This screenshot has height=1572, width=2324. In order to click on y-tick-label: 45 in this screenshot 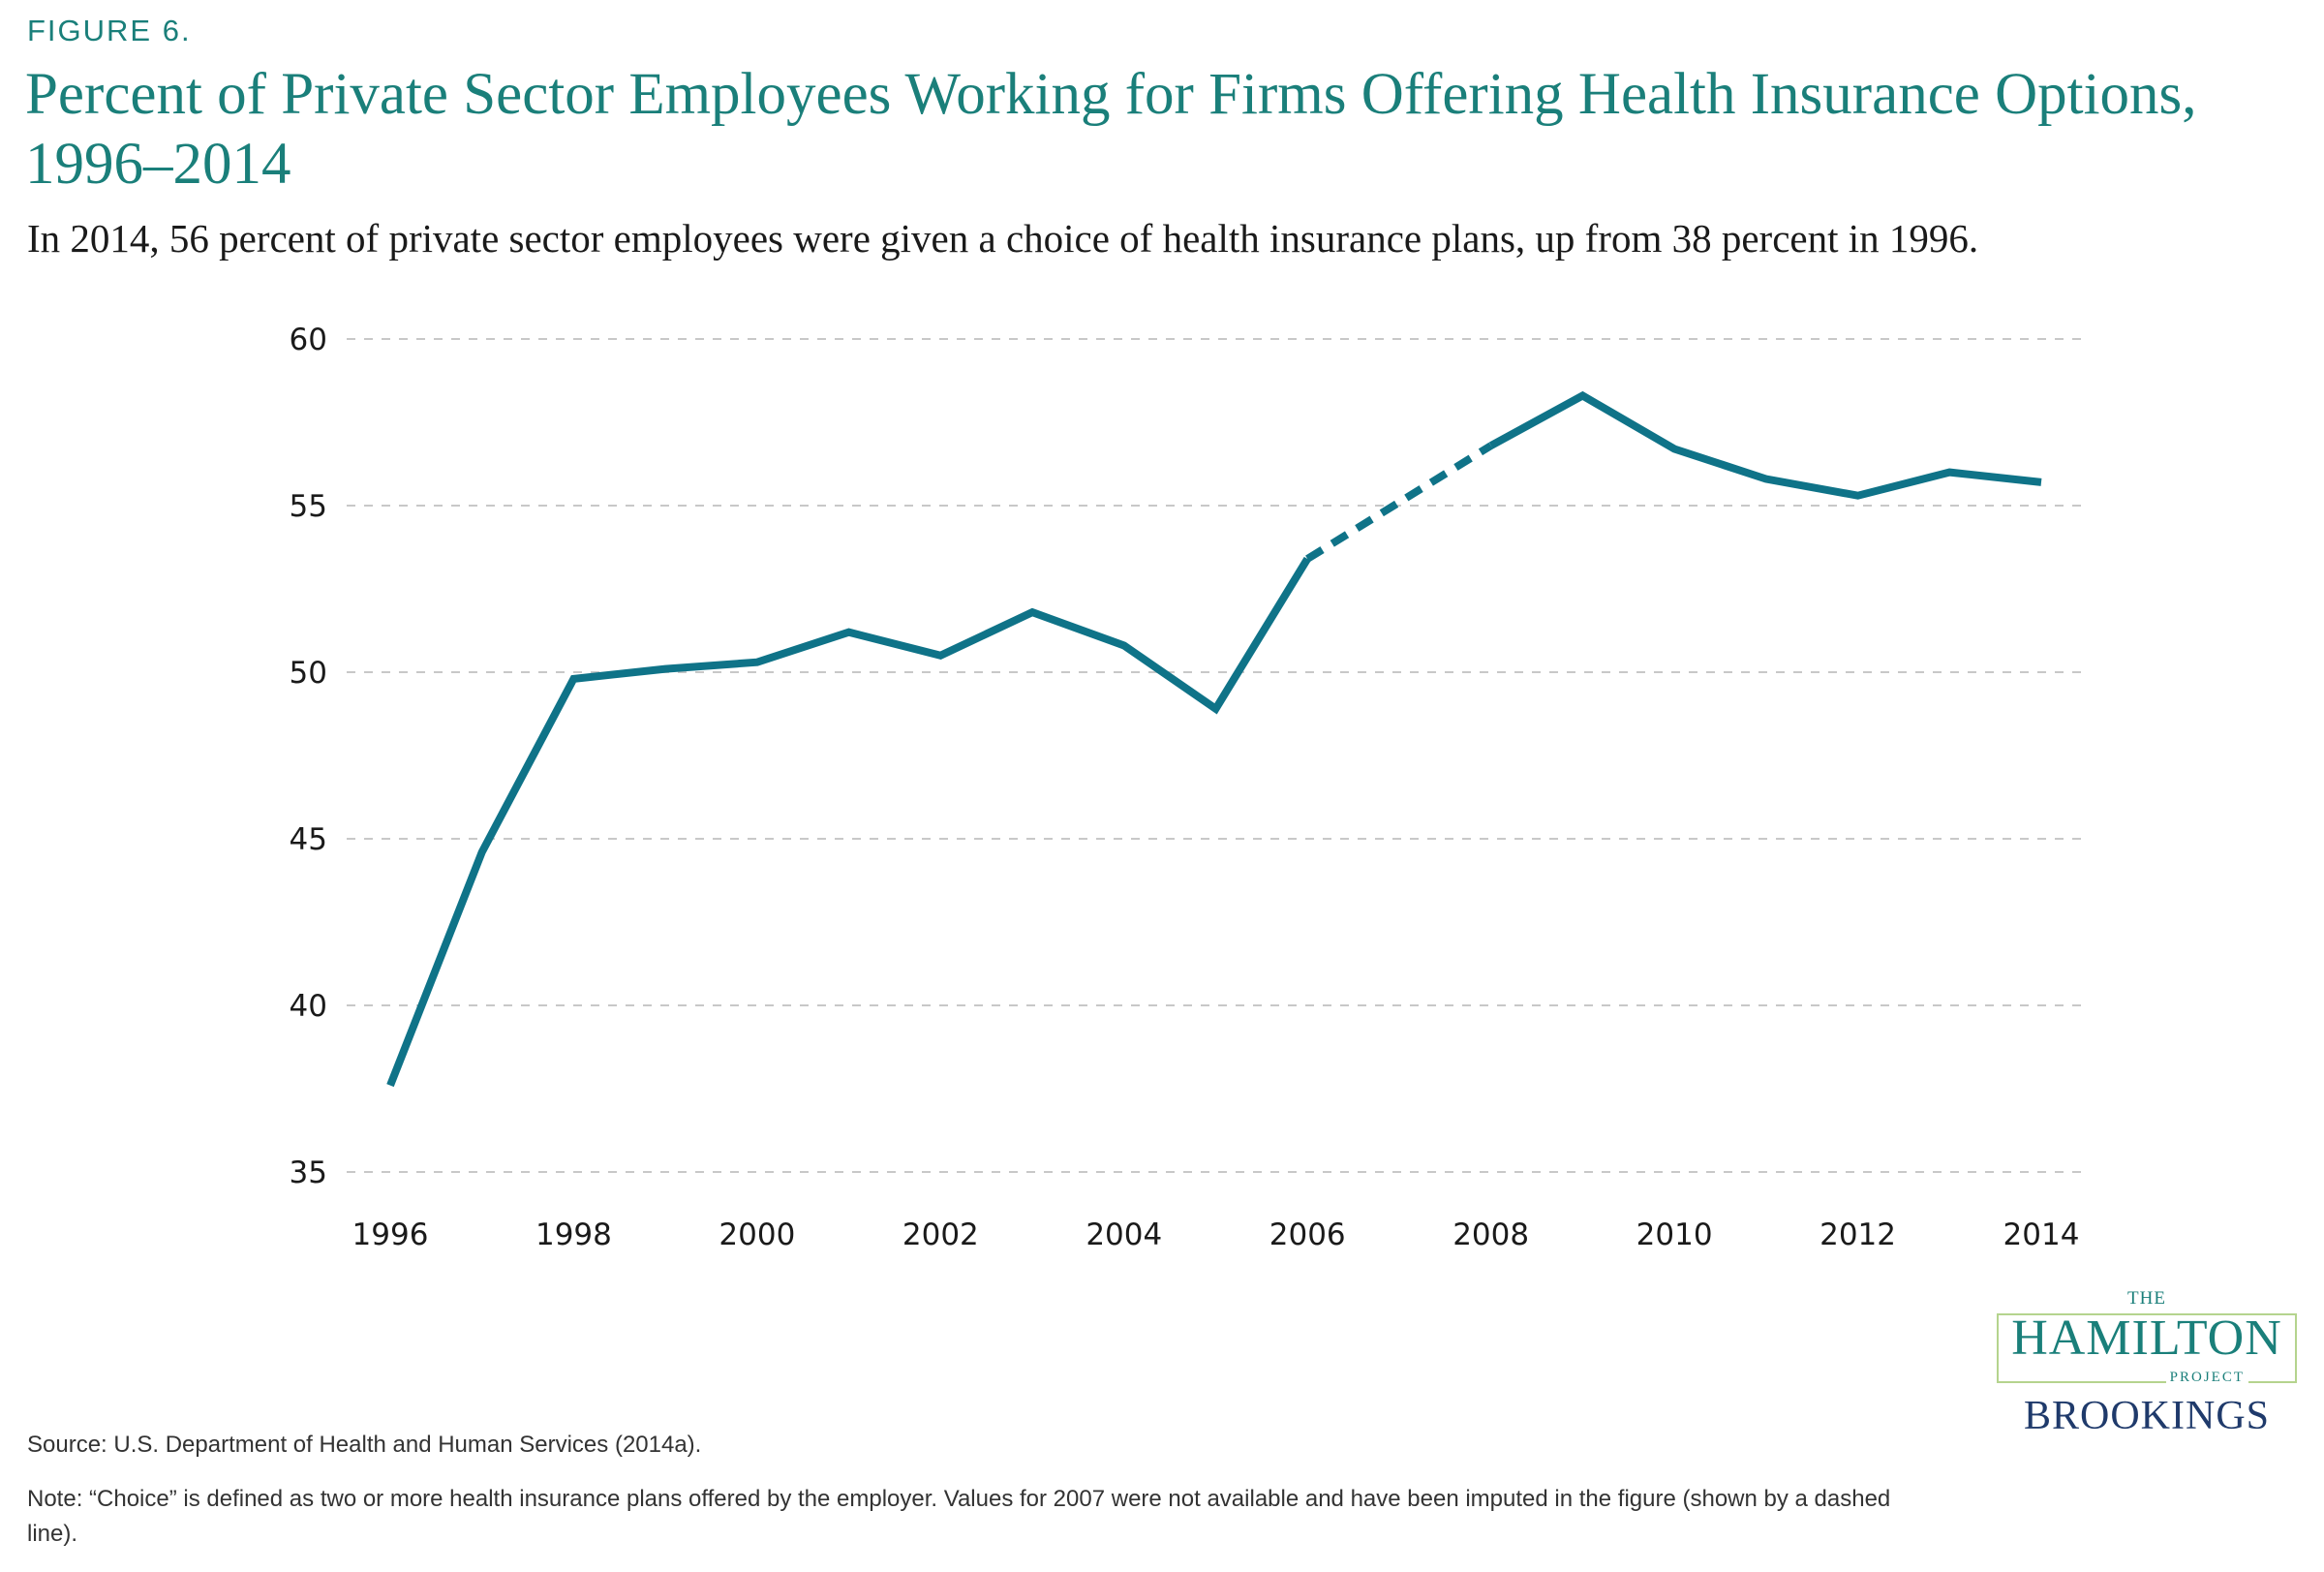, I will do `click(308, 839)`.